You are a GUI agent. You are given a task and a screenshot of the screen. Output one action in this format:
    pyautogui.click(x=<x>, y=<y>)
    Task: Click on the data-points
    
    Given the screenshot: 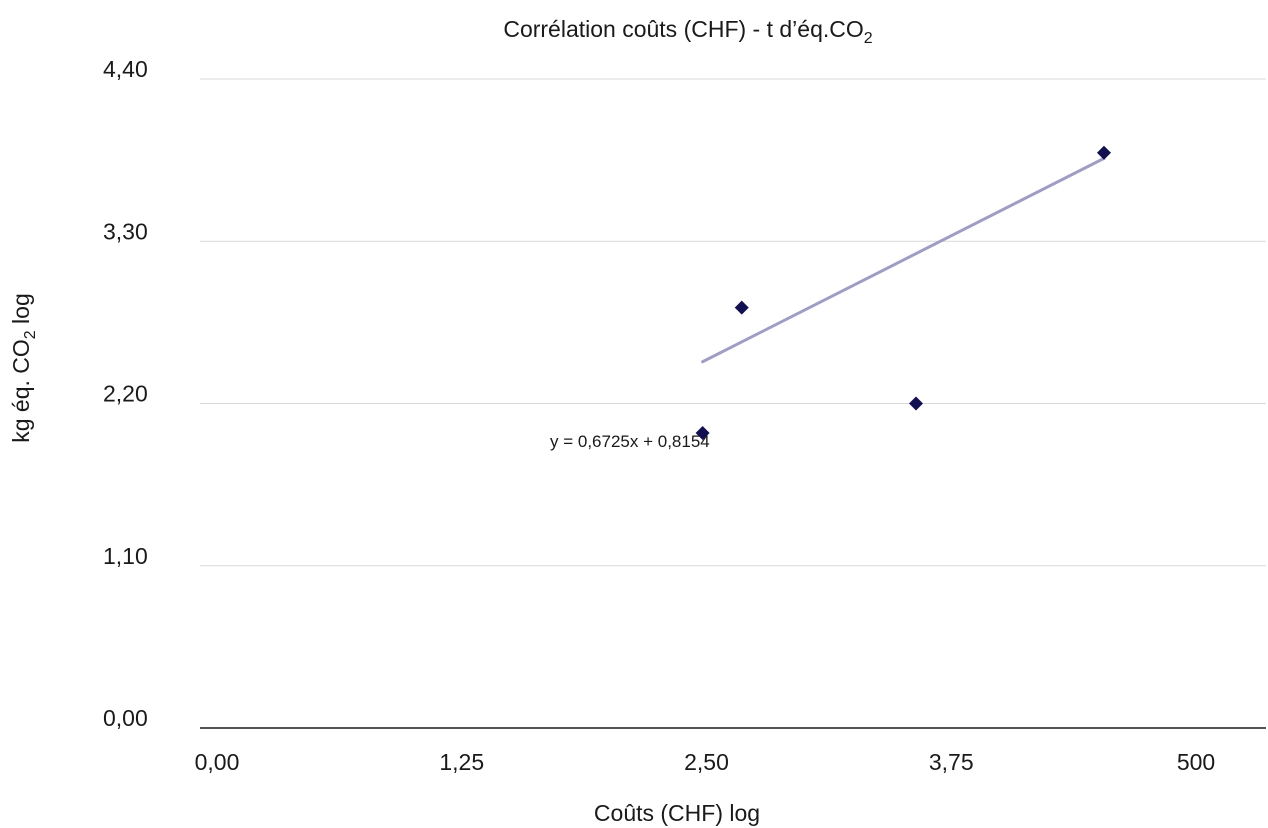 What is the action you would take?
    pyautogui.click(x=903, y=292)
    